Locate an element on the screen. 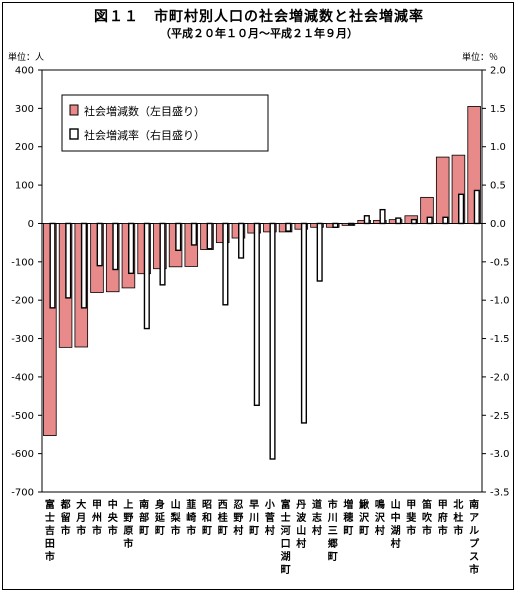 This screenshot has height=594, width=518. category-label: 甲府市 is located at coordinates (443, 518).